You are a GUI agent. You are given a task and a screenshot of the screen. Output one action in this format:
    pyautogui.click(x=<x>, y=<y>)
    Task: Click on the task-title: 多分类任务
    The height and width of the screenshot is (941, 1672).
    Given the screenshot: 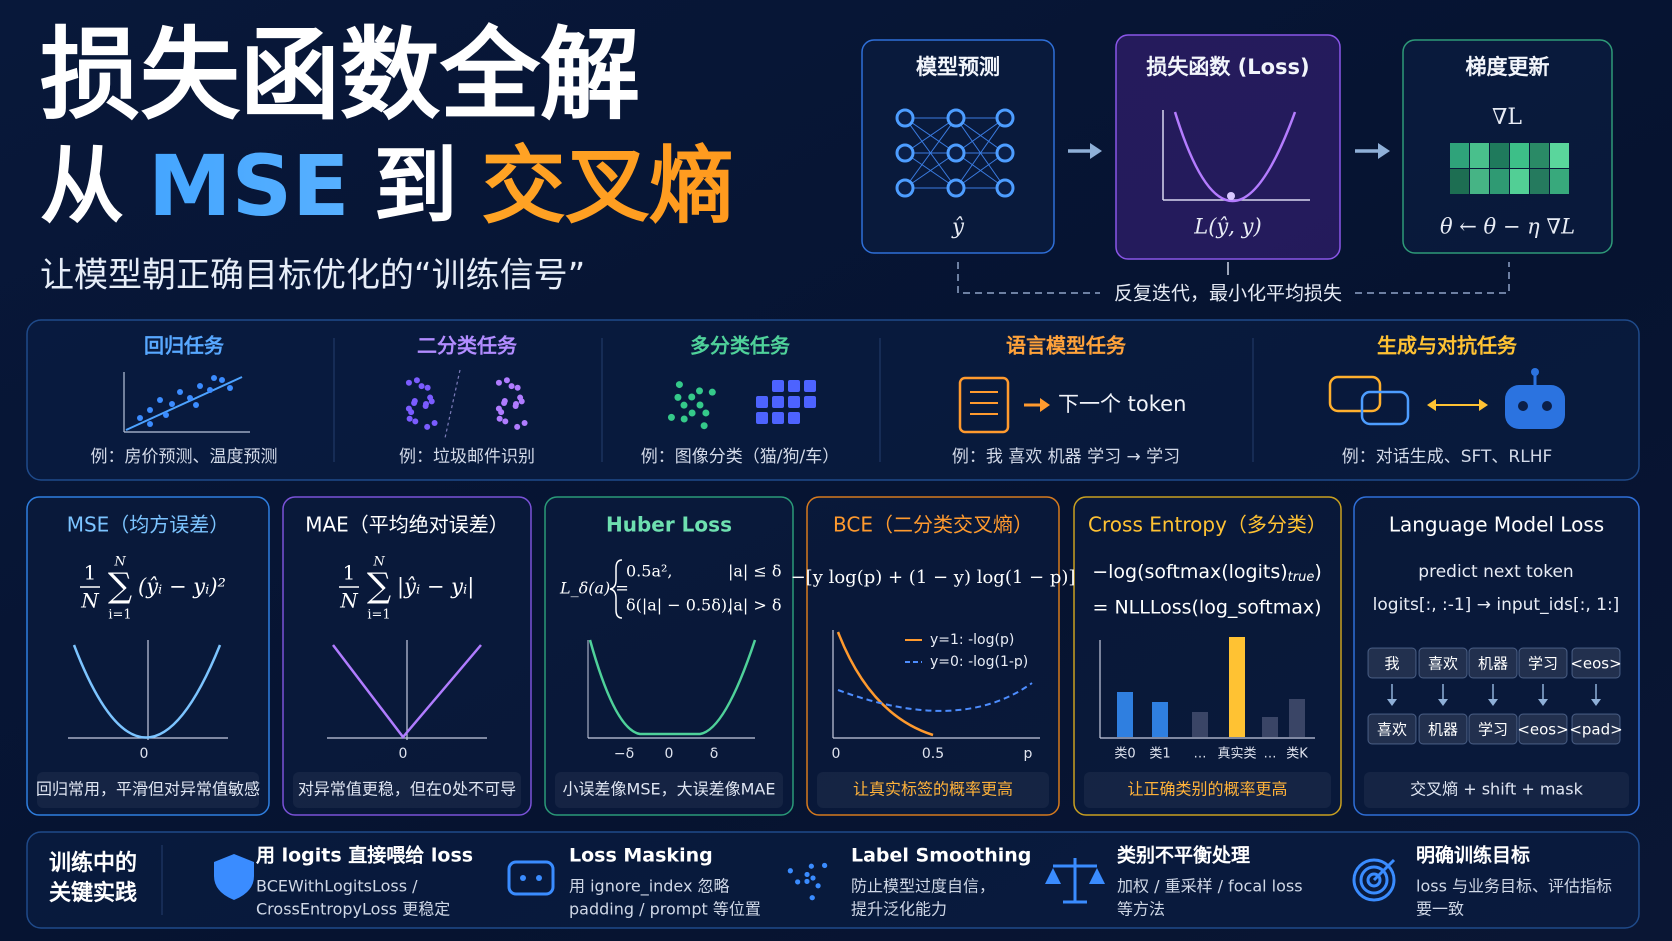 What is the action you would take?
    pyautogui.click(x=740, y=346)
    